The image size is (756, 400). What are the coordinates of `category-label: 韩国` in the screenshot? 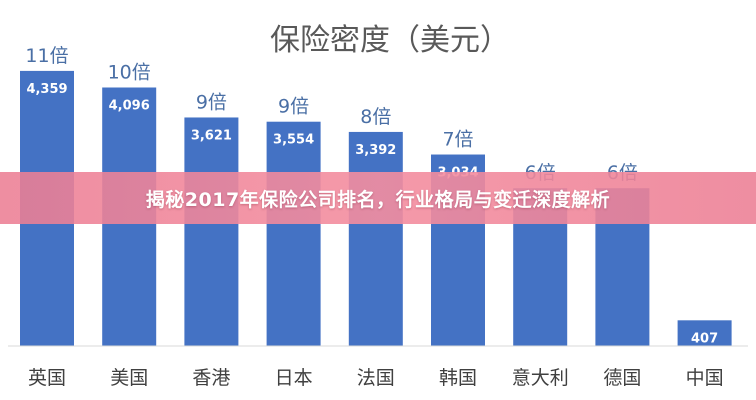 It's located at (458, 378).